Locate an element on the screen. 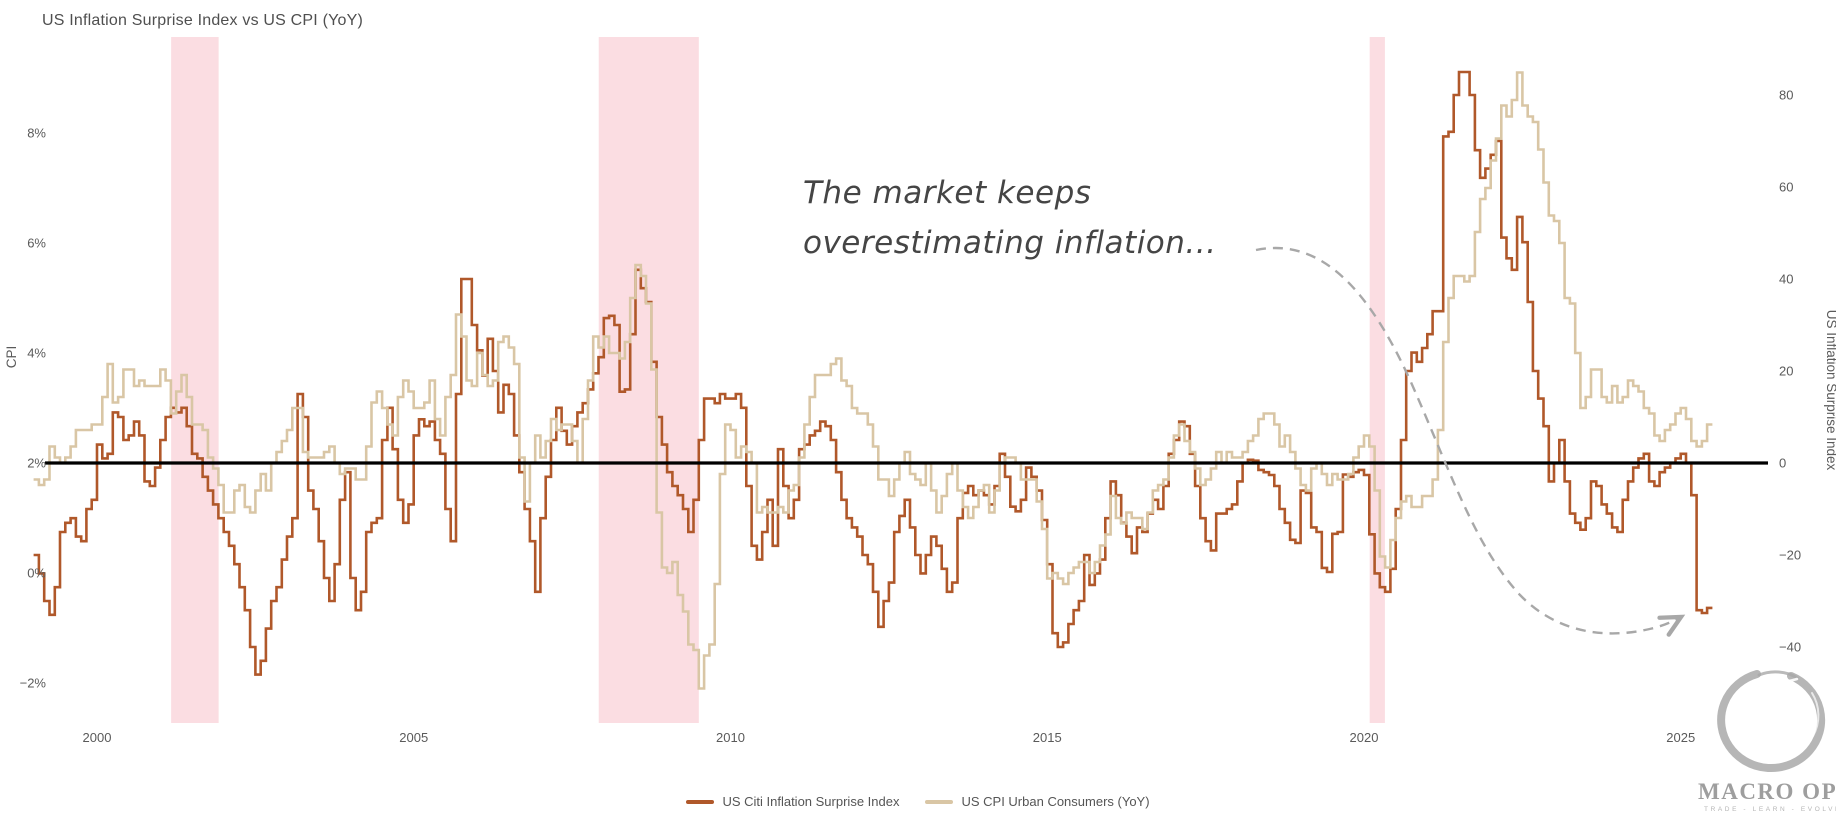 This screenshot has height=826, width=1836. left-axis-tick-label: 4% is located at coordinates (36, 353).